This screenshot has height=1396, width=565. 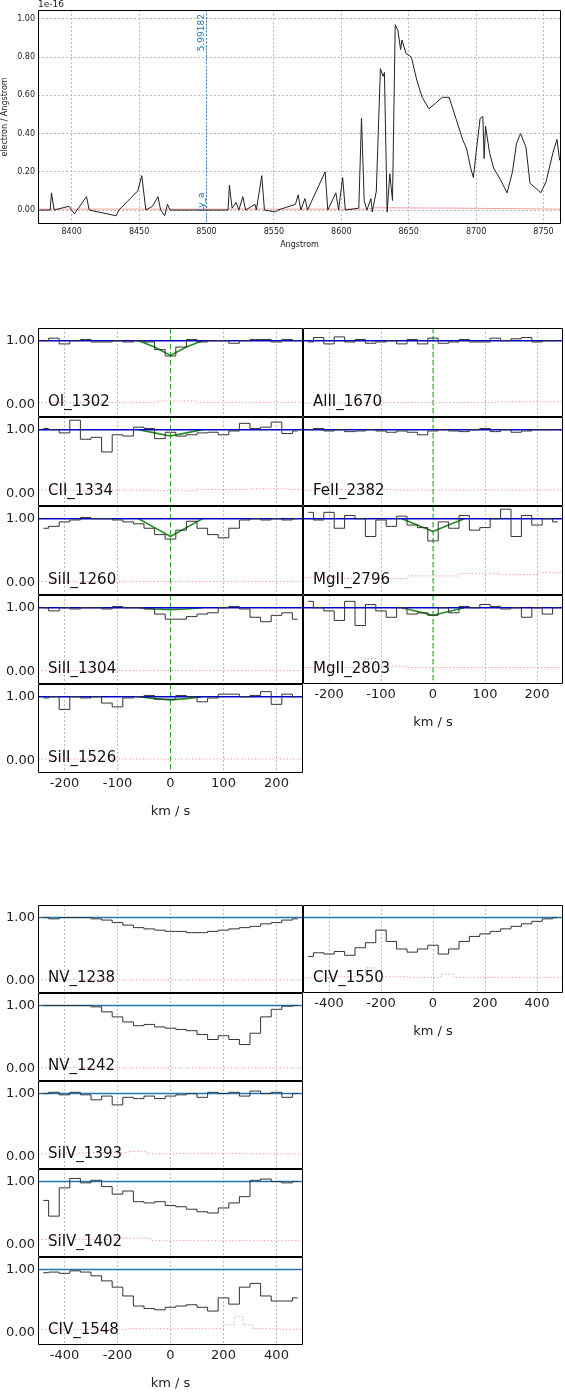 What do you see at coordinates (26, 171) in the screenshot?
I see `y-tick-label: 0.20` at bounding box center [26, 171].